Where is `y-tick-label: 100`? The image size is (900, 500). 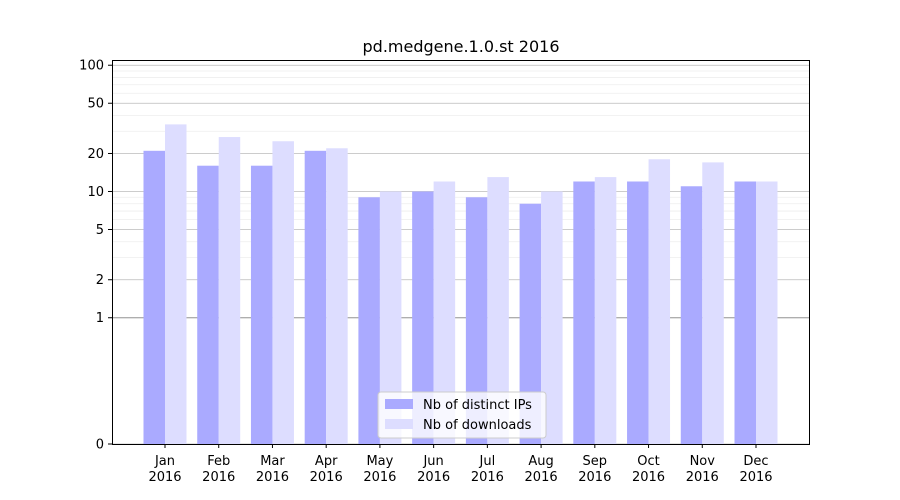
y-tick-label: 100 is located at coordinates (91, 66).